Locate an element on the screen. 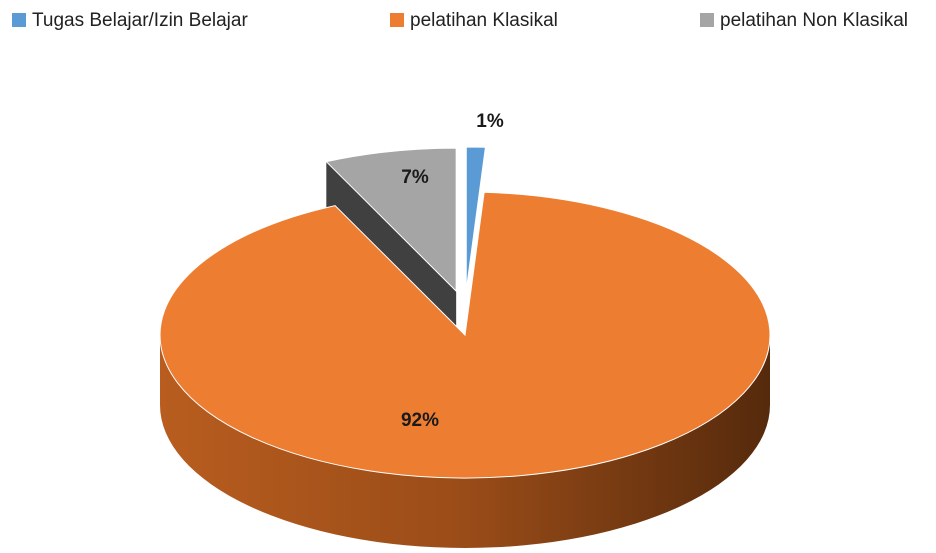 The height and width of the screenshot is (553, 936). legend-label: pelatihan Non Klasikal is located at coordinates (814, 20).